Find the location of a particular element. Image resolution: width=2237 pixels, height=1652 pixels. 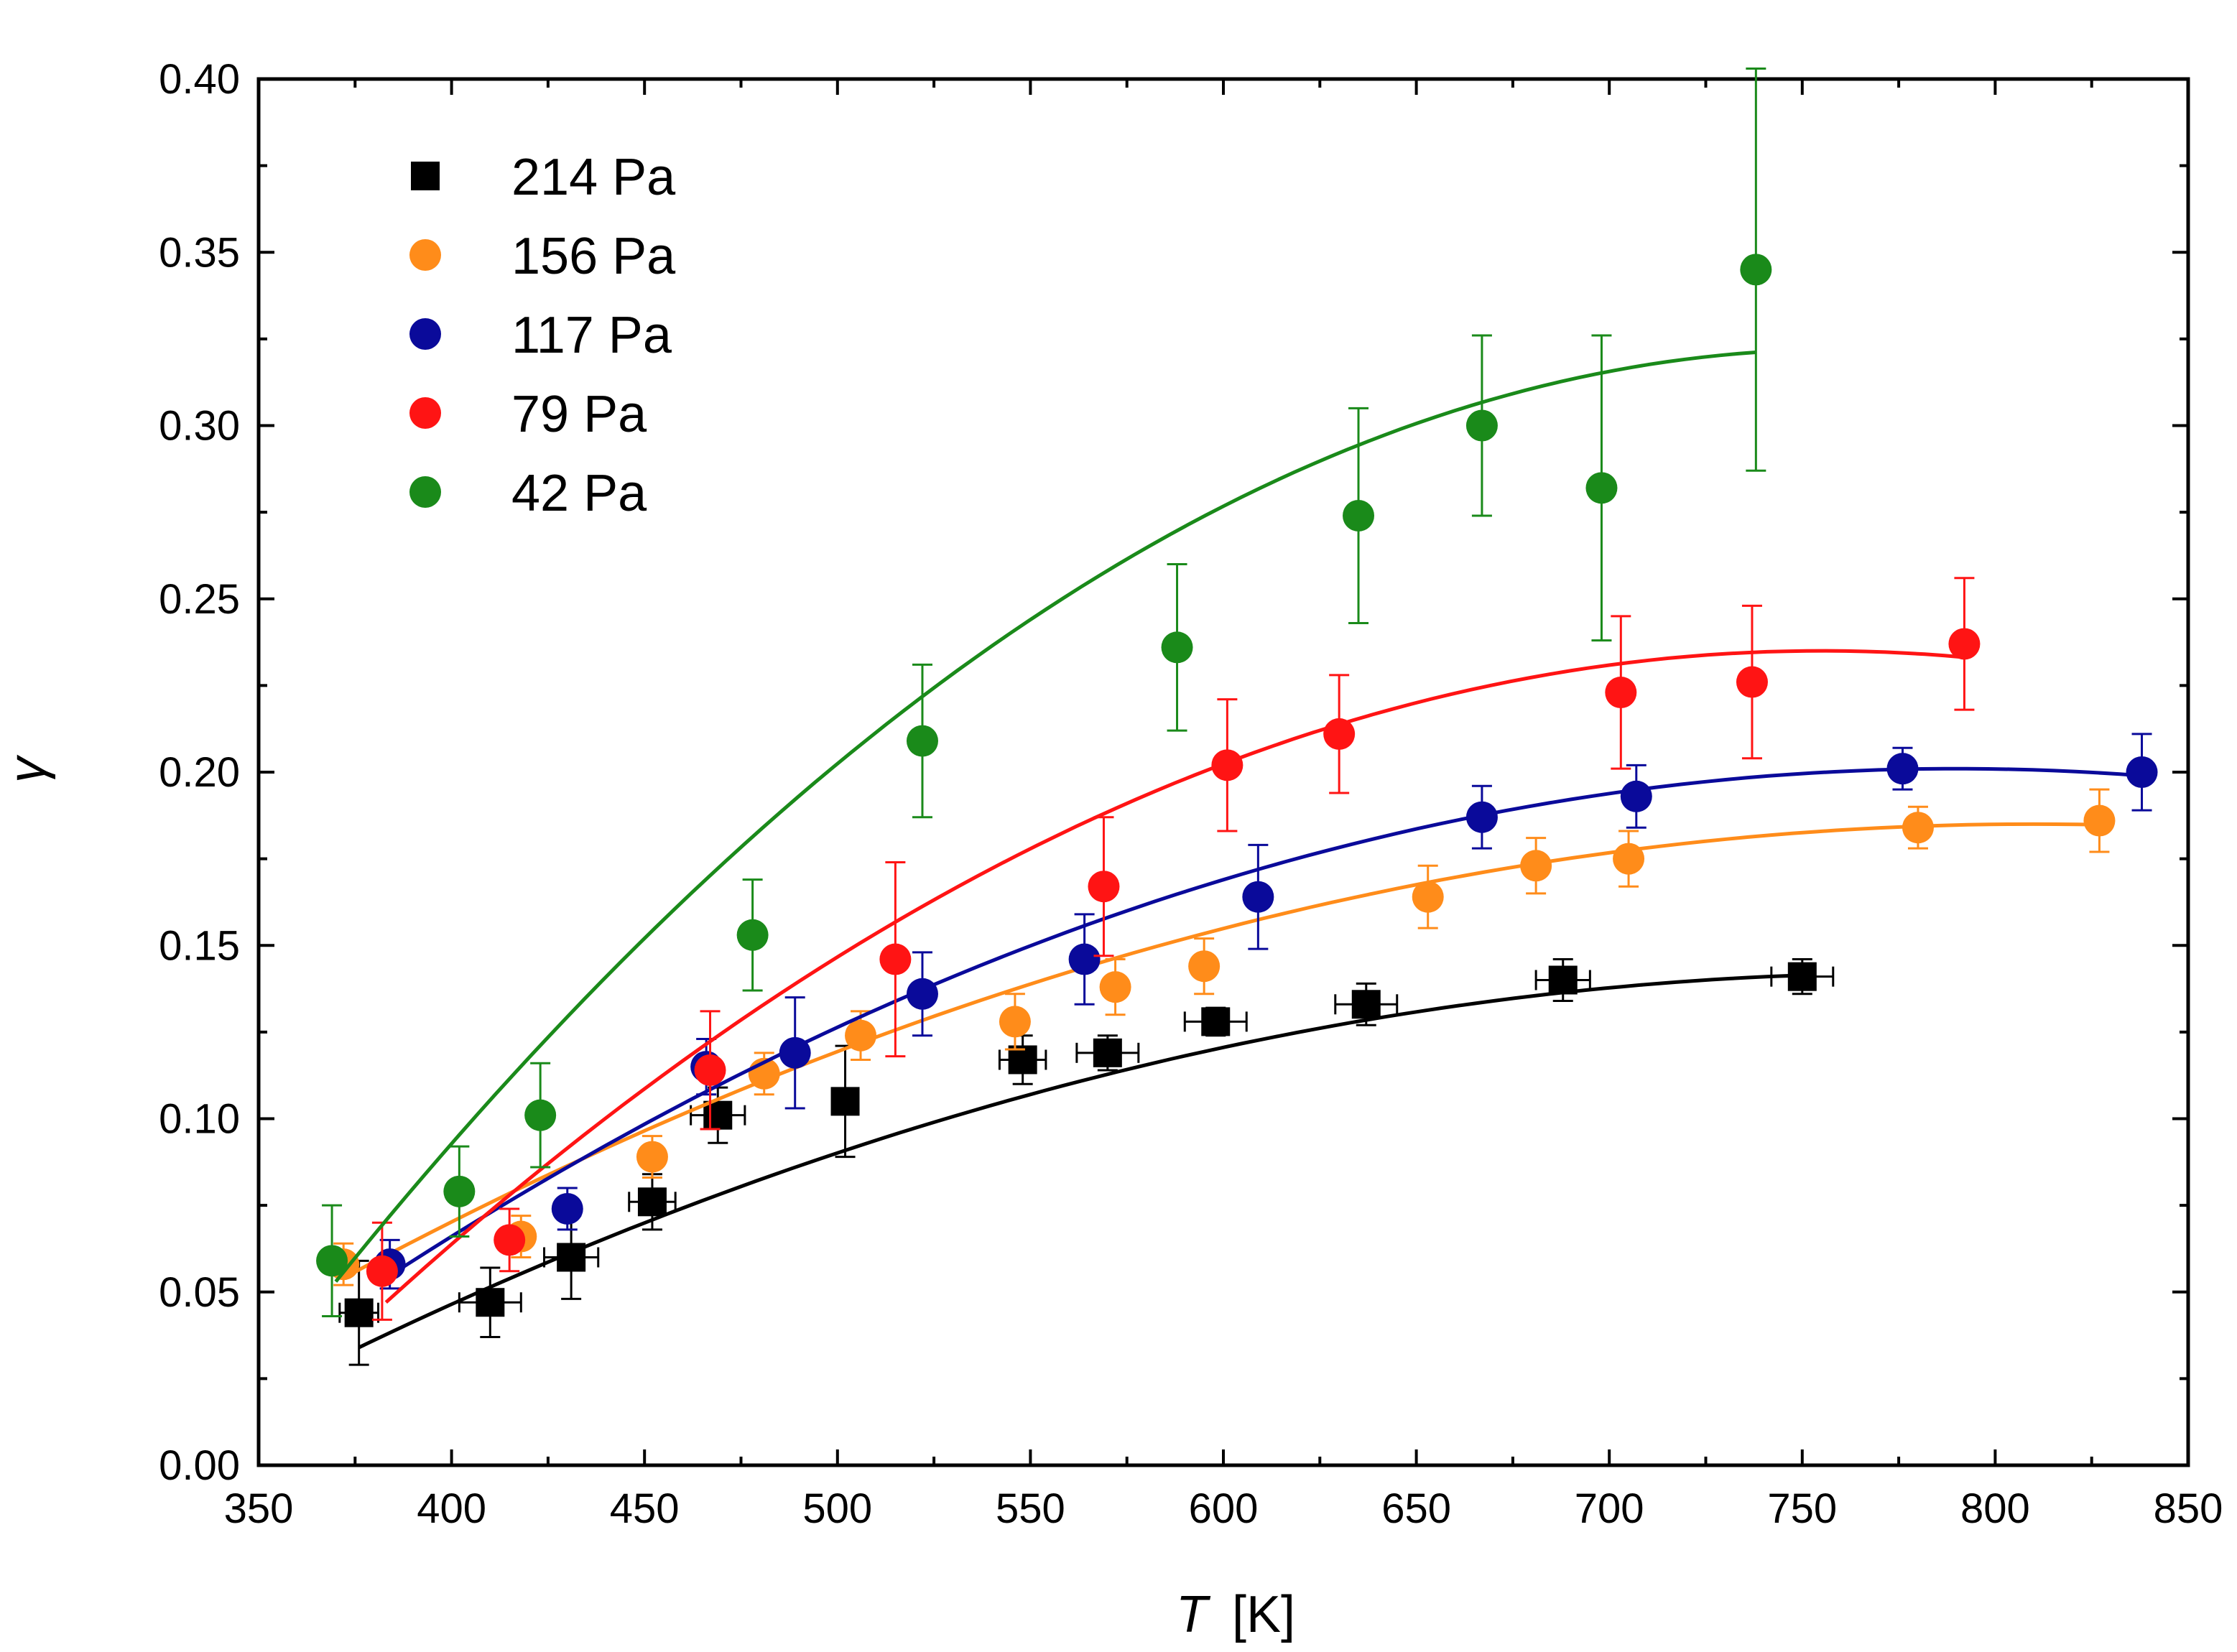

x-axis-title-symbol: T is located at coordinates (1193, 1615).